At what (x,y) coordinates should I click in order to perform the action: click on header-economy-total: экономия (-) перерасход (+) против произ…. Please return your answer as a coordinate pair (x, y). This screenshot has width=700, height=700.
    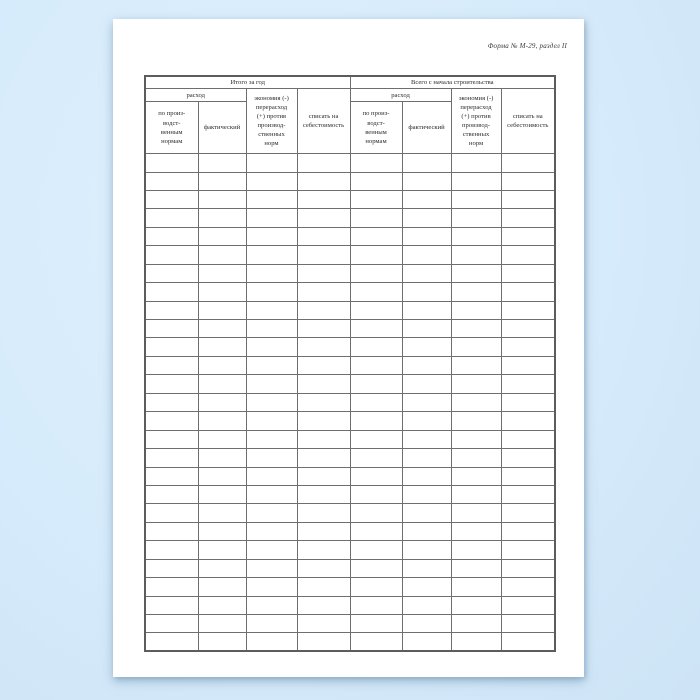
    Looking at the image, I should click on (476, 121).